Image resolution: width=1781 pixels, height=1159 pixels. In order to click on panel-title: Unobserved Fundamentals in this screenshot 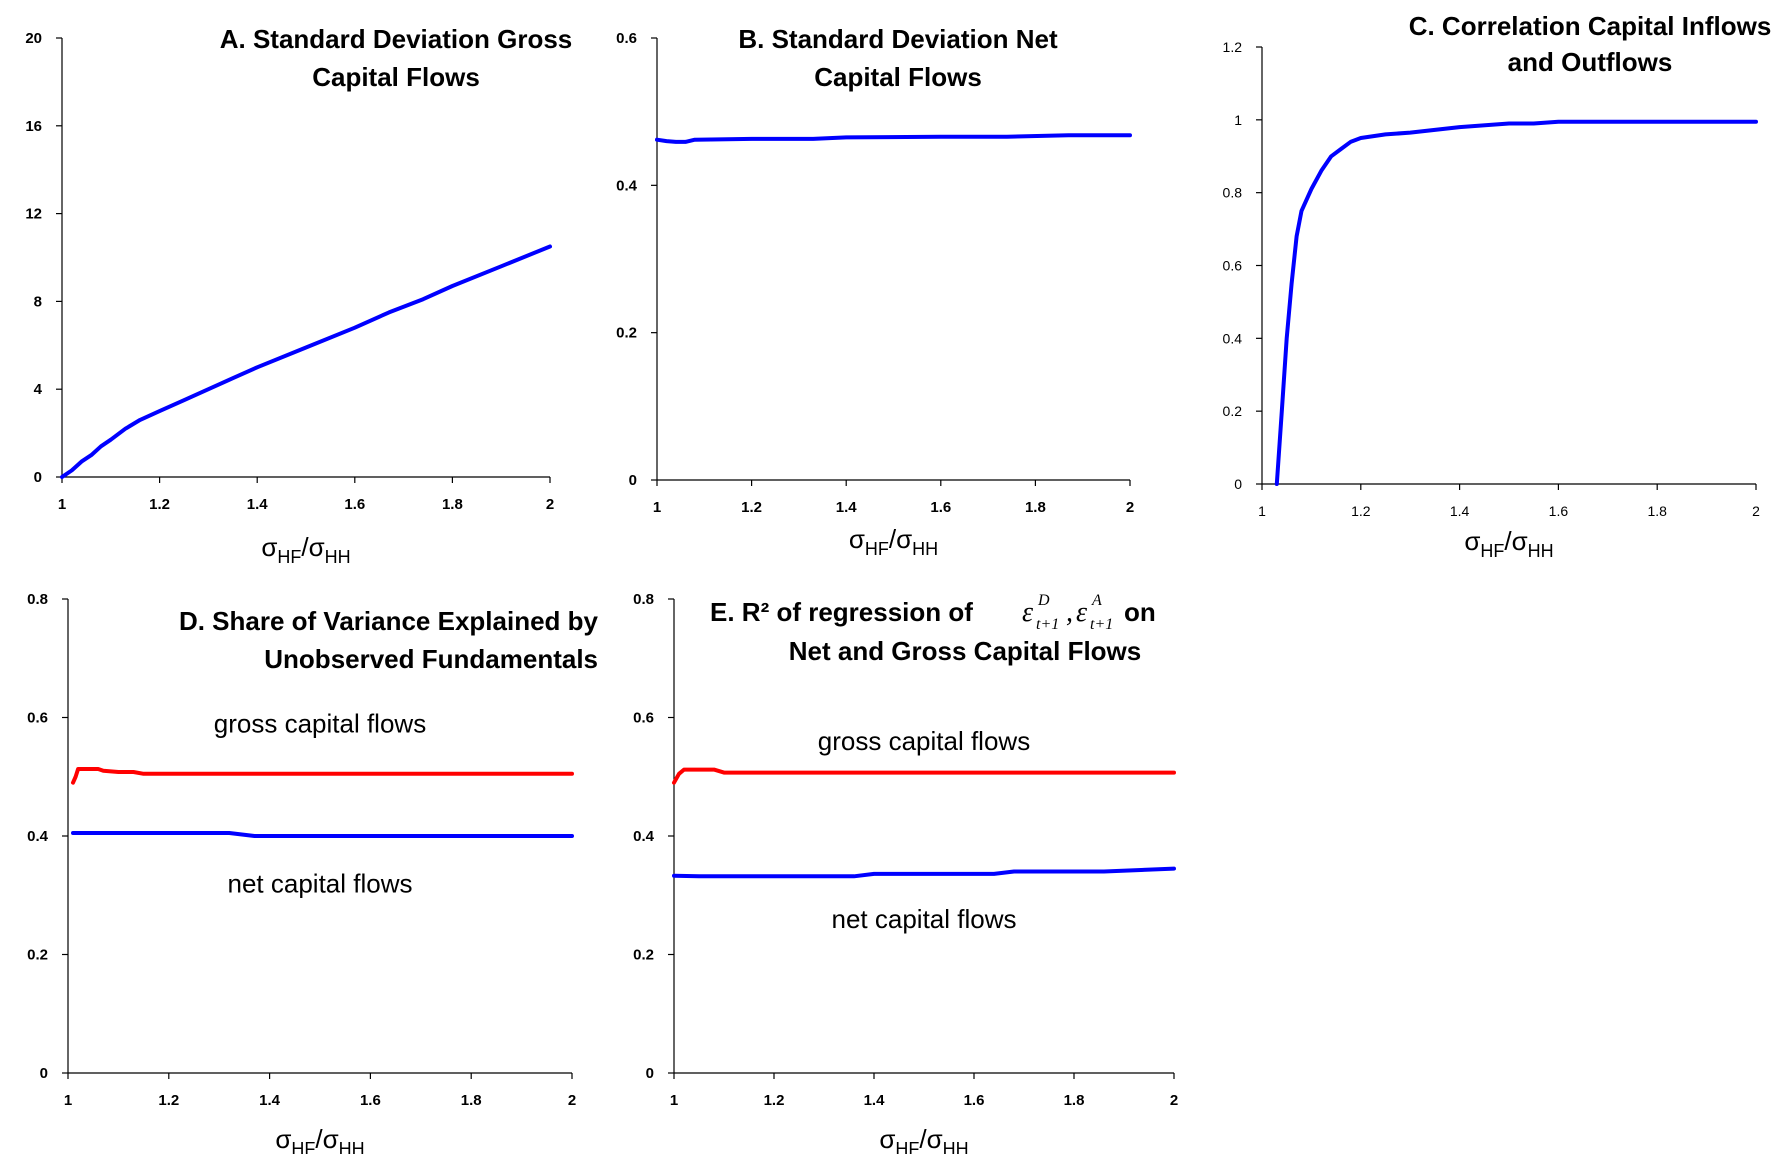, I will do `click(431, 659)`.